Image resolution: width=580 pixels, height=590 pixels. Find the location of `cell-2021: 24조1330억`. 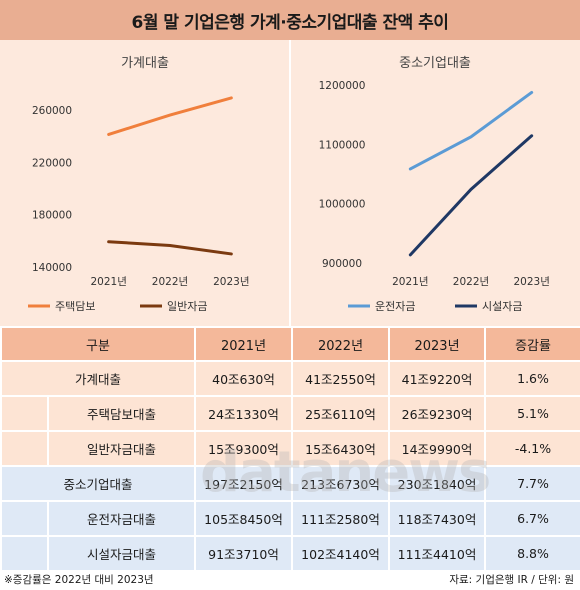

cell-2021: 24조1330억 is located at coordinates (244, 413).